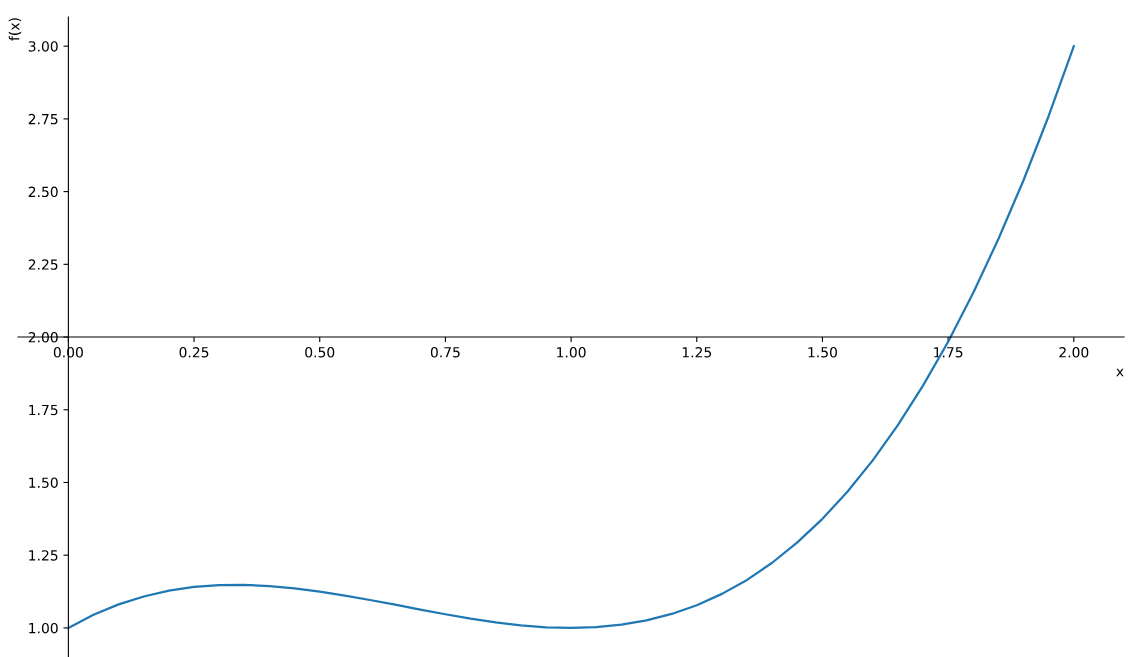 This screenshot has width=1132, height=657. I want to click on x-tick-label: 1.50, so click(822, 352).